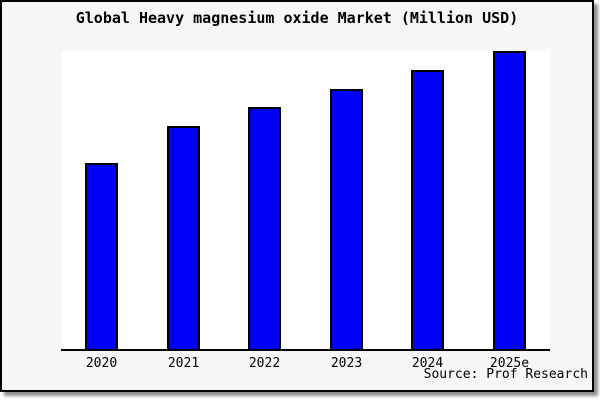  What do you see at coordinates (264, 363) in the screenshot?
I see `x-tick-label-2022: 2022` at bounding box center [264, 363].